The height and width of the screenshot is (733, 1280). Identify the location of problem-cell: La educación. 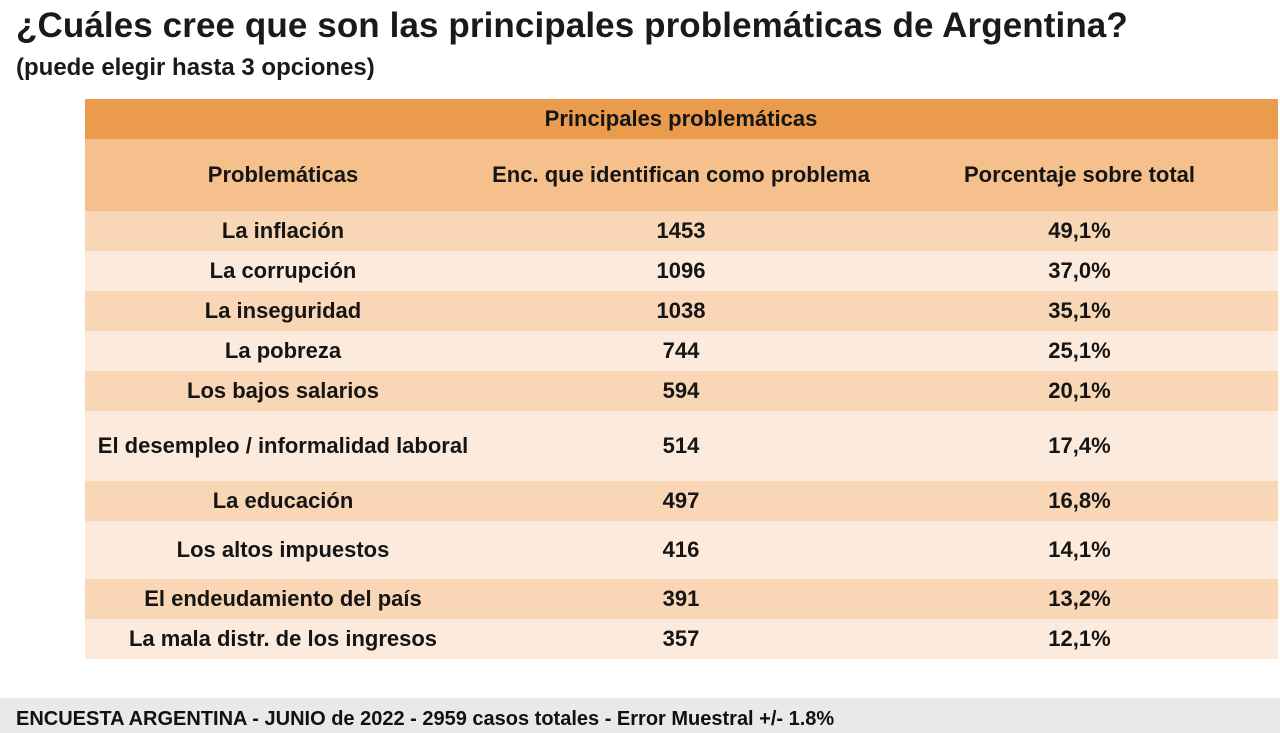
(283, 501).